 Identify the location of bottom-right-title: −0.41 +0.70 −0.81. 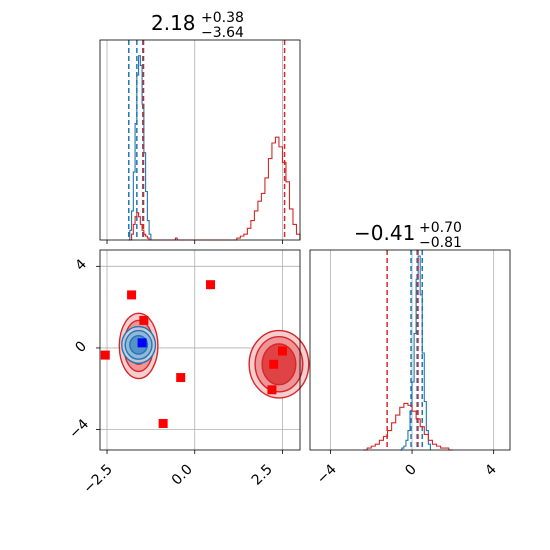
(408, 235).